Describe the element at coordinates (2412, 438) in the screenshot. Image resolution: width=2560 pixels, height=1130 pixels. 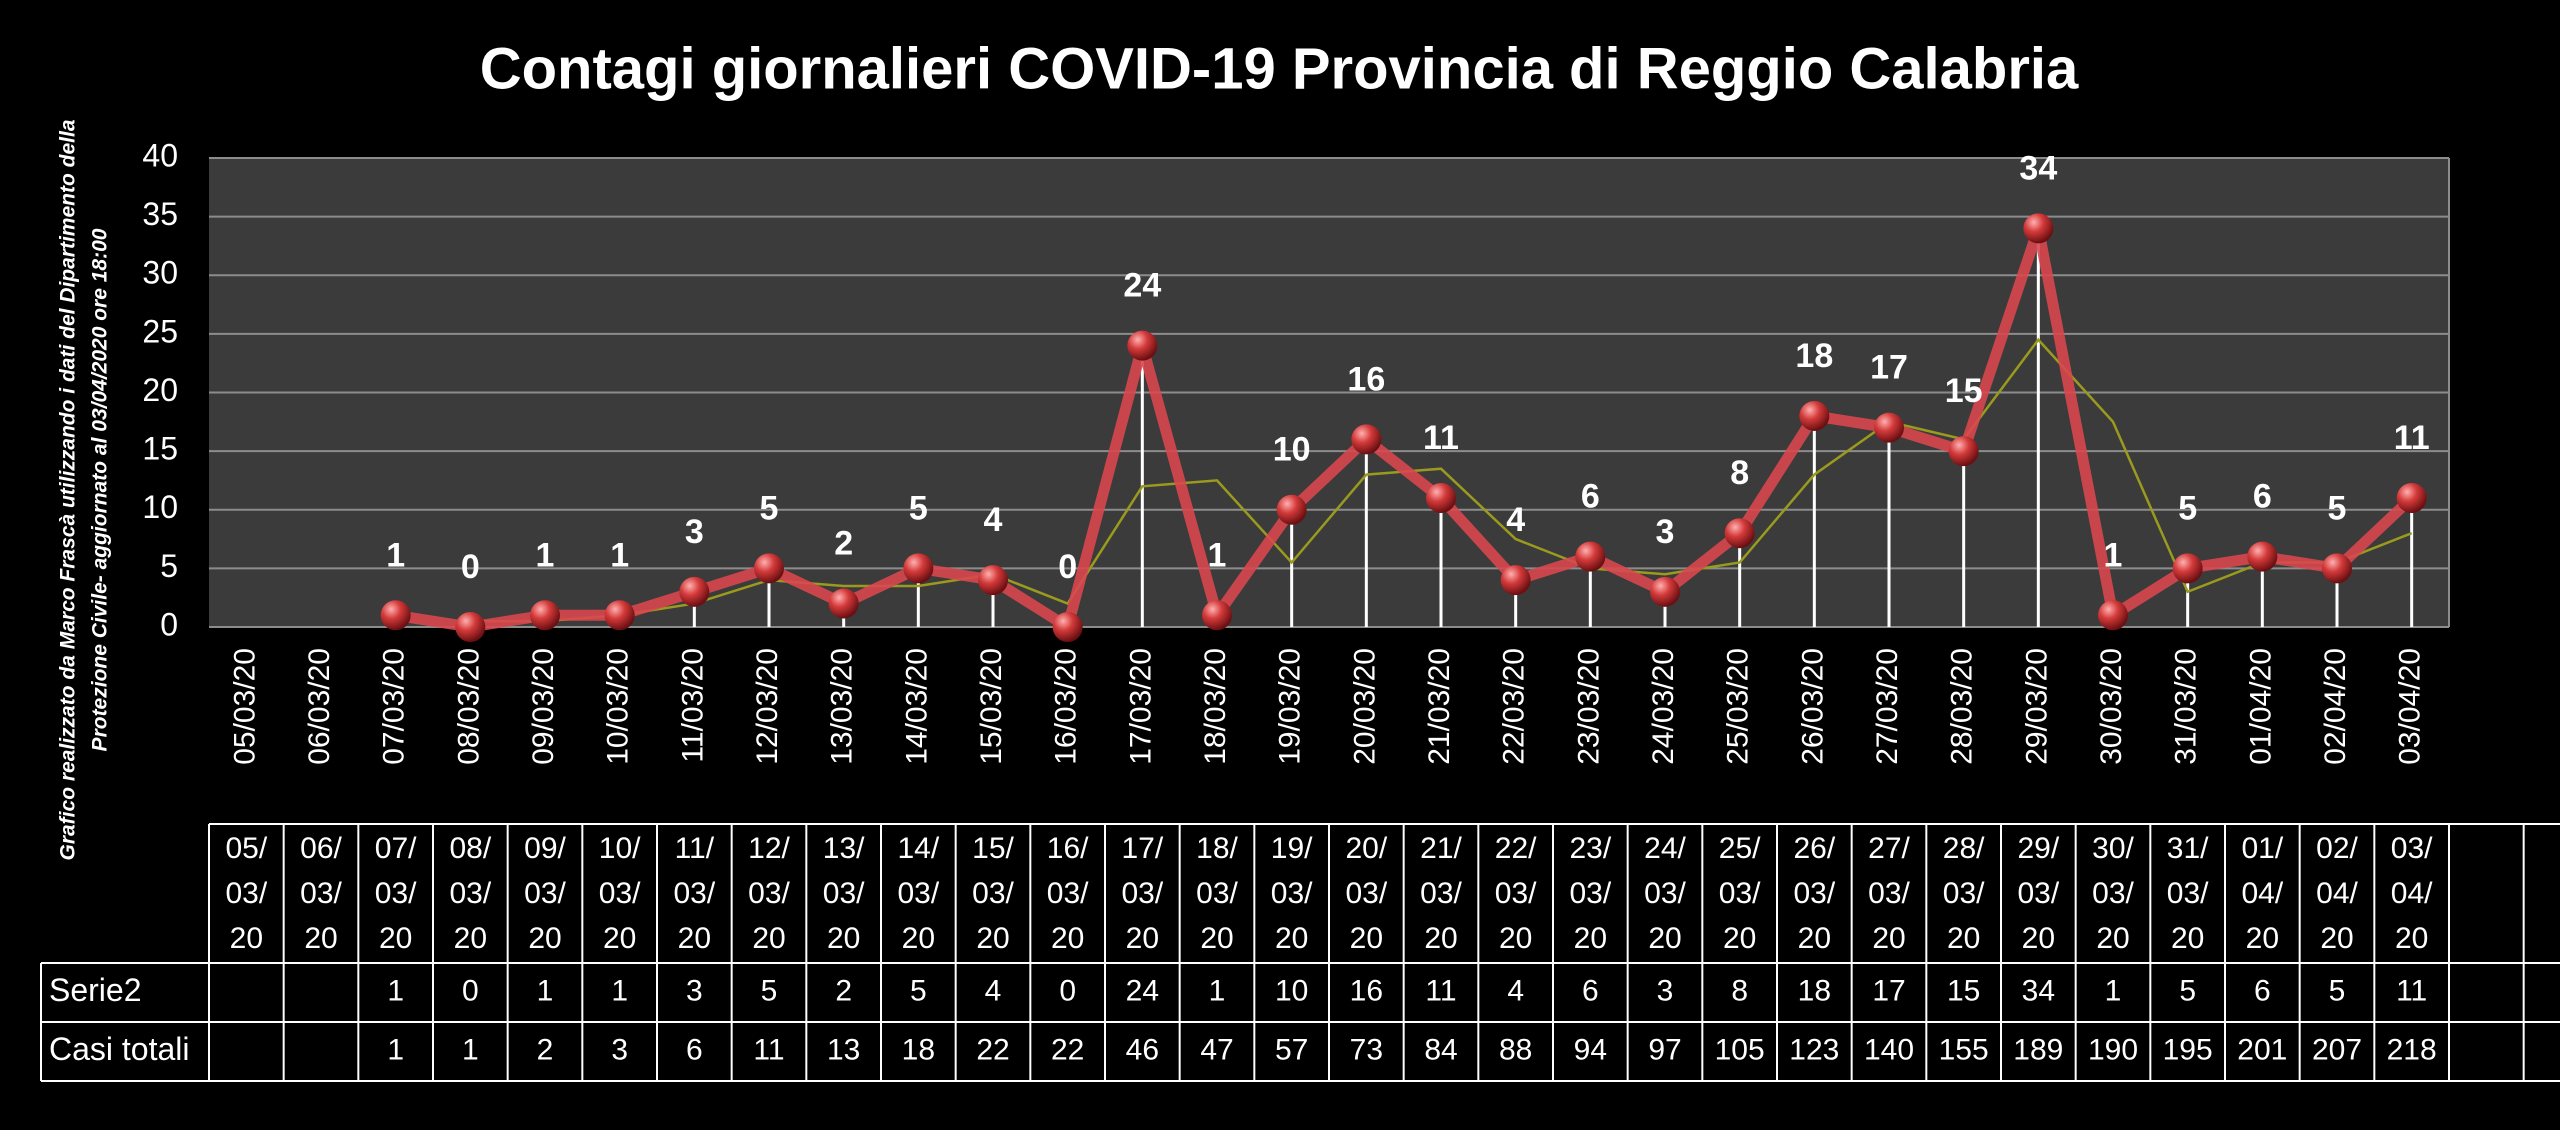
I see `data-label: 11` at that location.